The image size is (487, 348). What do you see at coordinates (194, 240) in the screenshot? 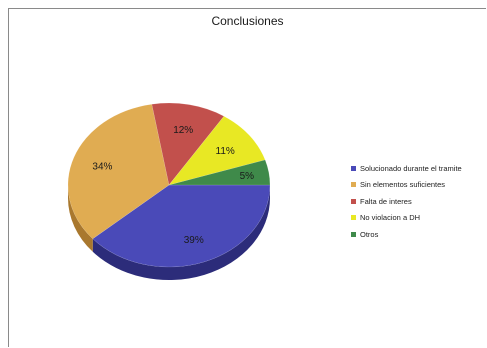
I see `pie-label-1: 39%` at bounding box center [194, 240].